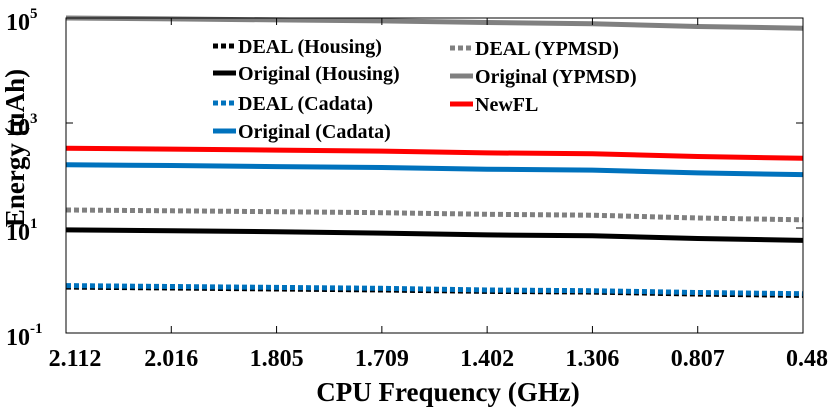 Image resolution: width=830 pixels, height=413 pixels. What do you see at coordinates (310, 47) in the screenshot?
I see `legend-label: DEAL (Housing)` at bounding box center [310, 47].